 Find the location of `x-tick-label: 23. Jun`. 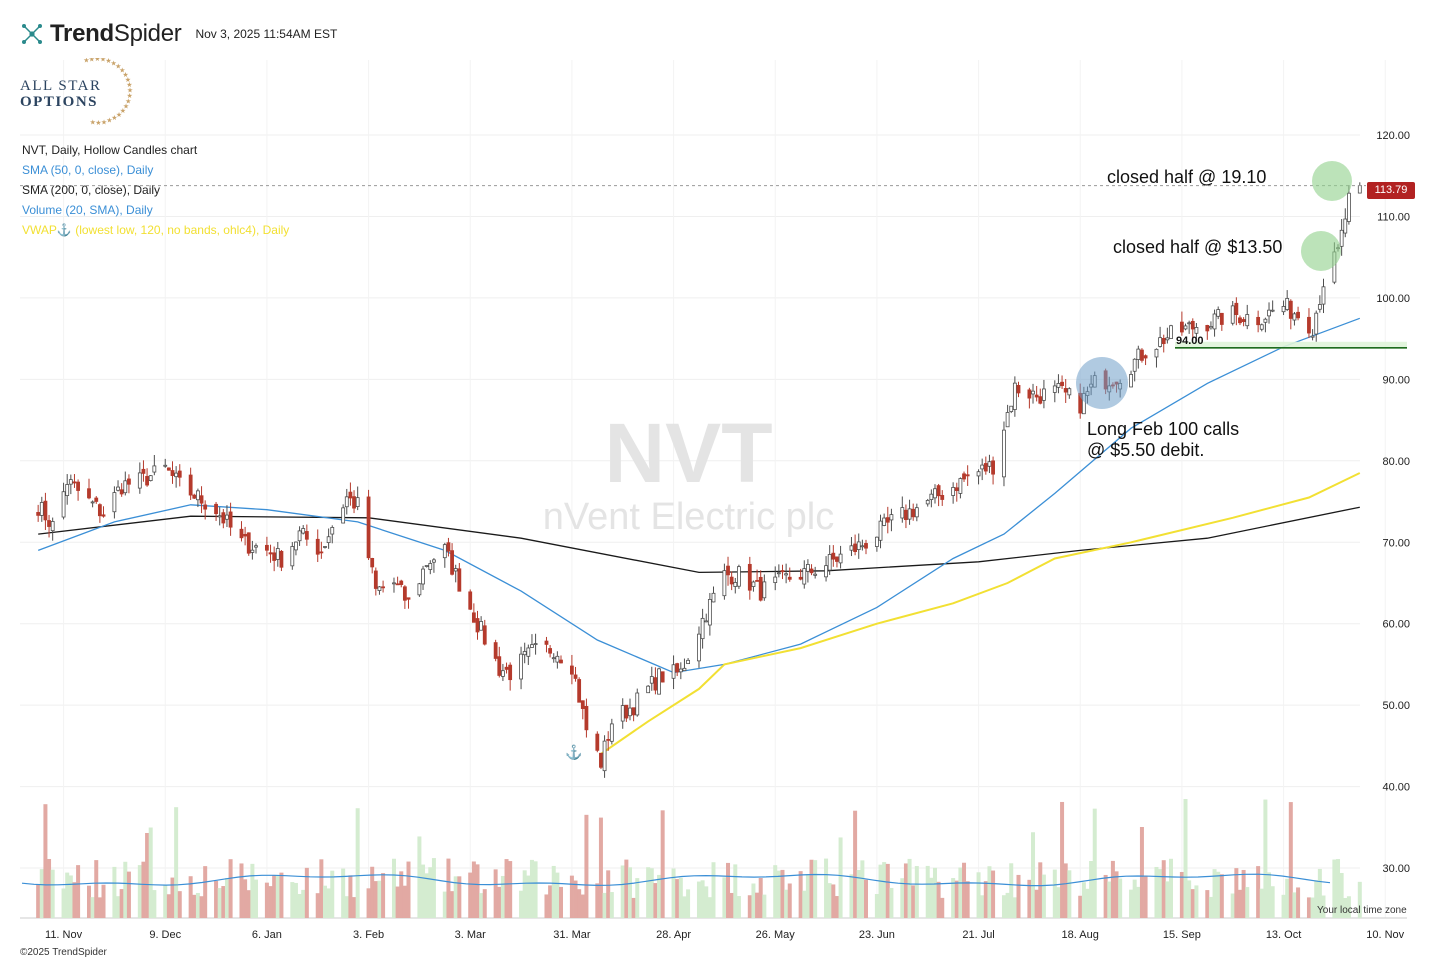

x-tick-label: 23. Jun is located at coordinates (877, 935).